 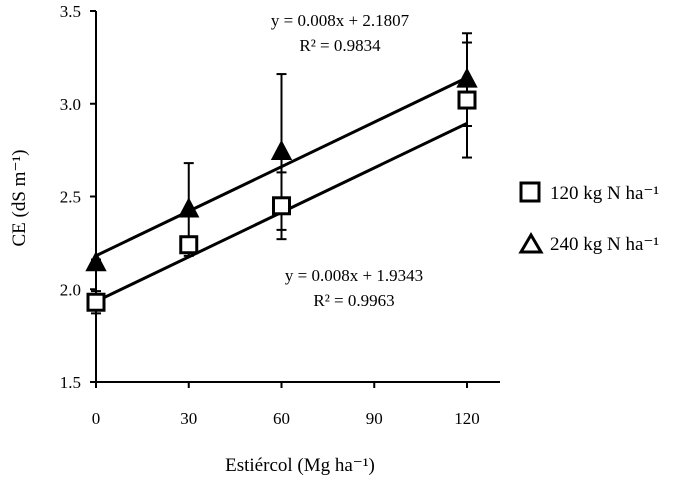 I want to click on legend-label-120: 120 kg N ha⁻¹, so click(x=604, y=193).